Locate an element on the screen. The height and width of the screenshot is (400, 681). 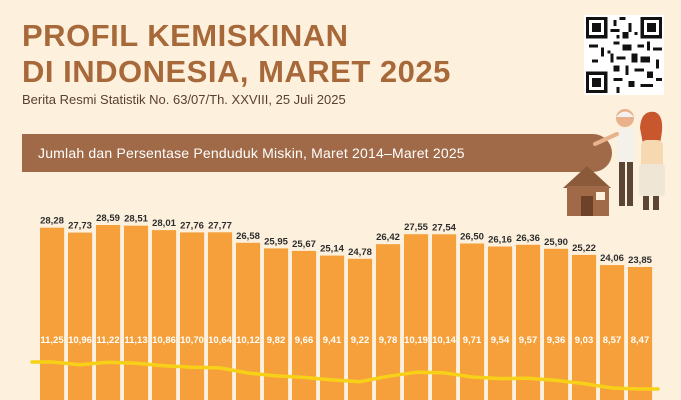
title-line-1: PROFIL KEMISKINAN is located at coordinates (185, 35).